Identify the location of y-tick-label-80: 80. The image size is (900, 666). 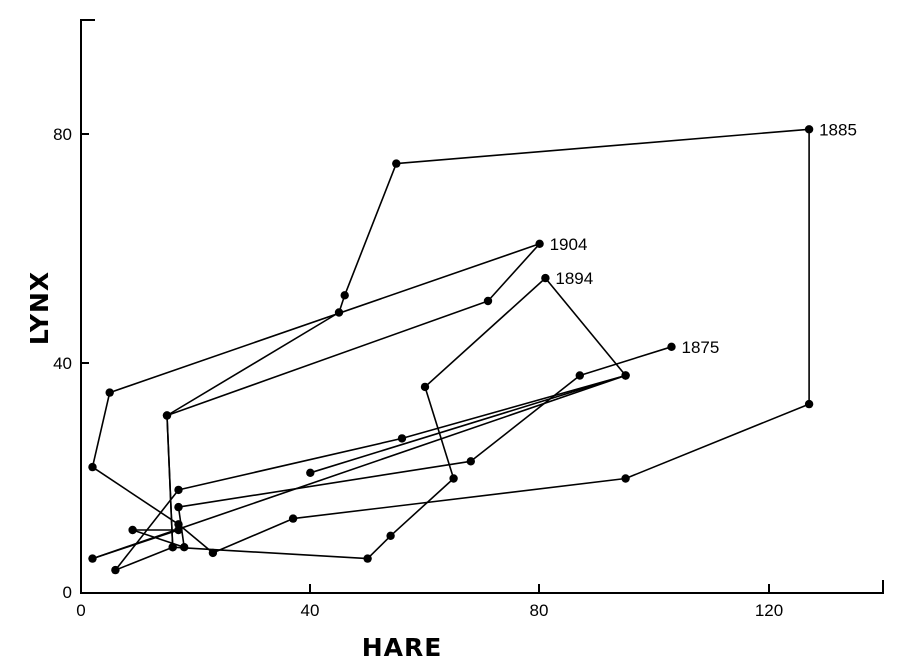
(62, 134).